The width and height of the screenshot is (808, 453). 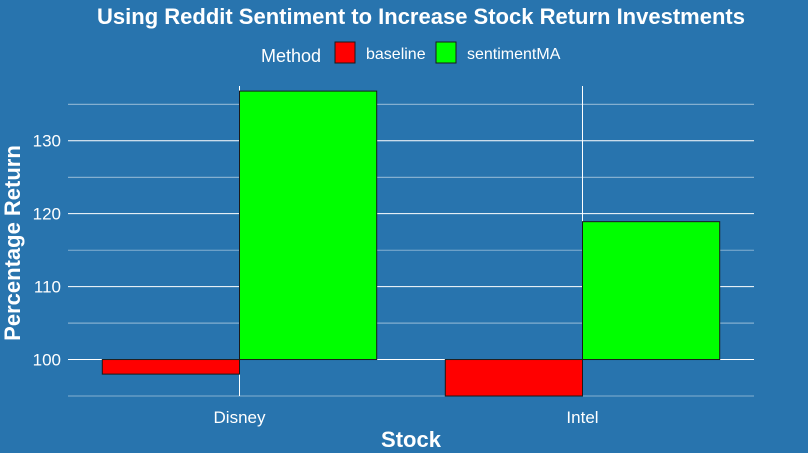 I want to click on bar-sentimentMA-intel, so click(x=651, y=291).